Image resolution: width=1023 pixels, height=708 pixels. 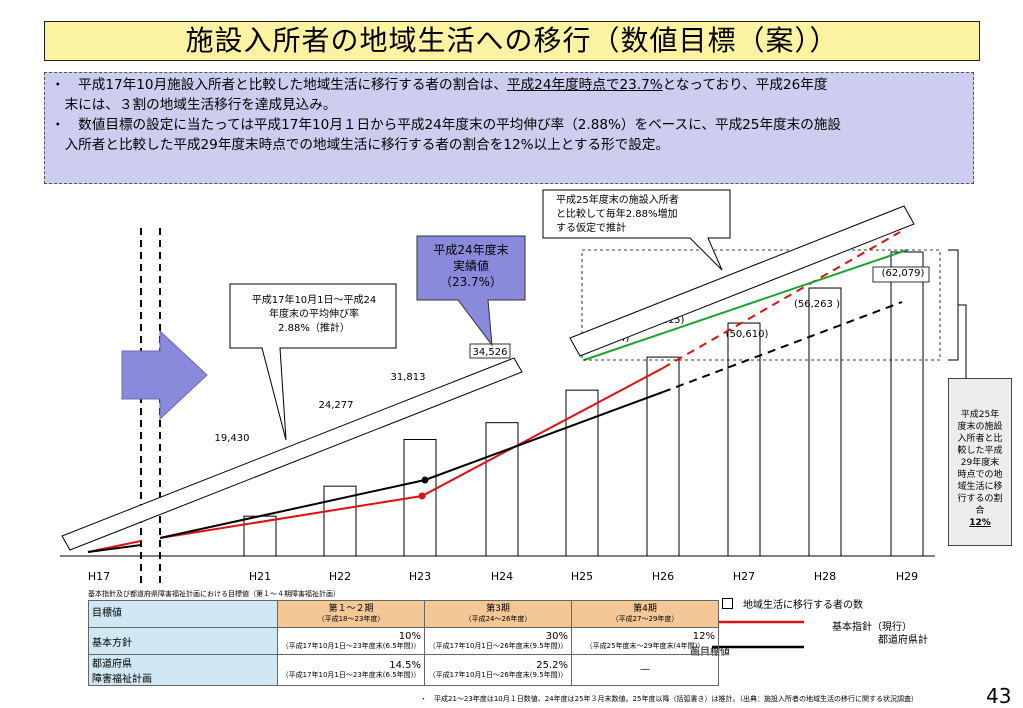 What do you see at coordinates (616, 213) in the screenshot?
I see `assume-callout-line: と比較して毎年2.88%増加` at bounding box center [616, 213].